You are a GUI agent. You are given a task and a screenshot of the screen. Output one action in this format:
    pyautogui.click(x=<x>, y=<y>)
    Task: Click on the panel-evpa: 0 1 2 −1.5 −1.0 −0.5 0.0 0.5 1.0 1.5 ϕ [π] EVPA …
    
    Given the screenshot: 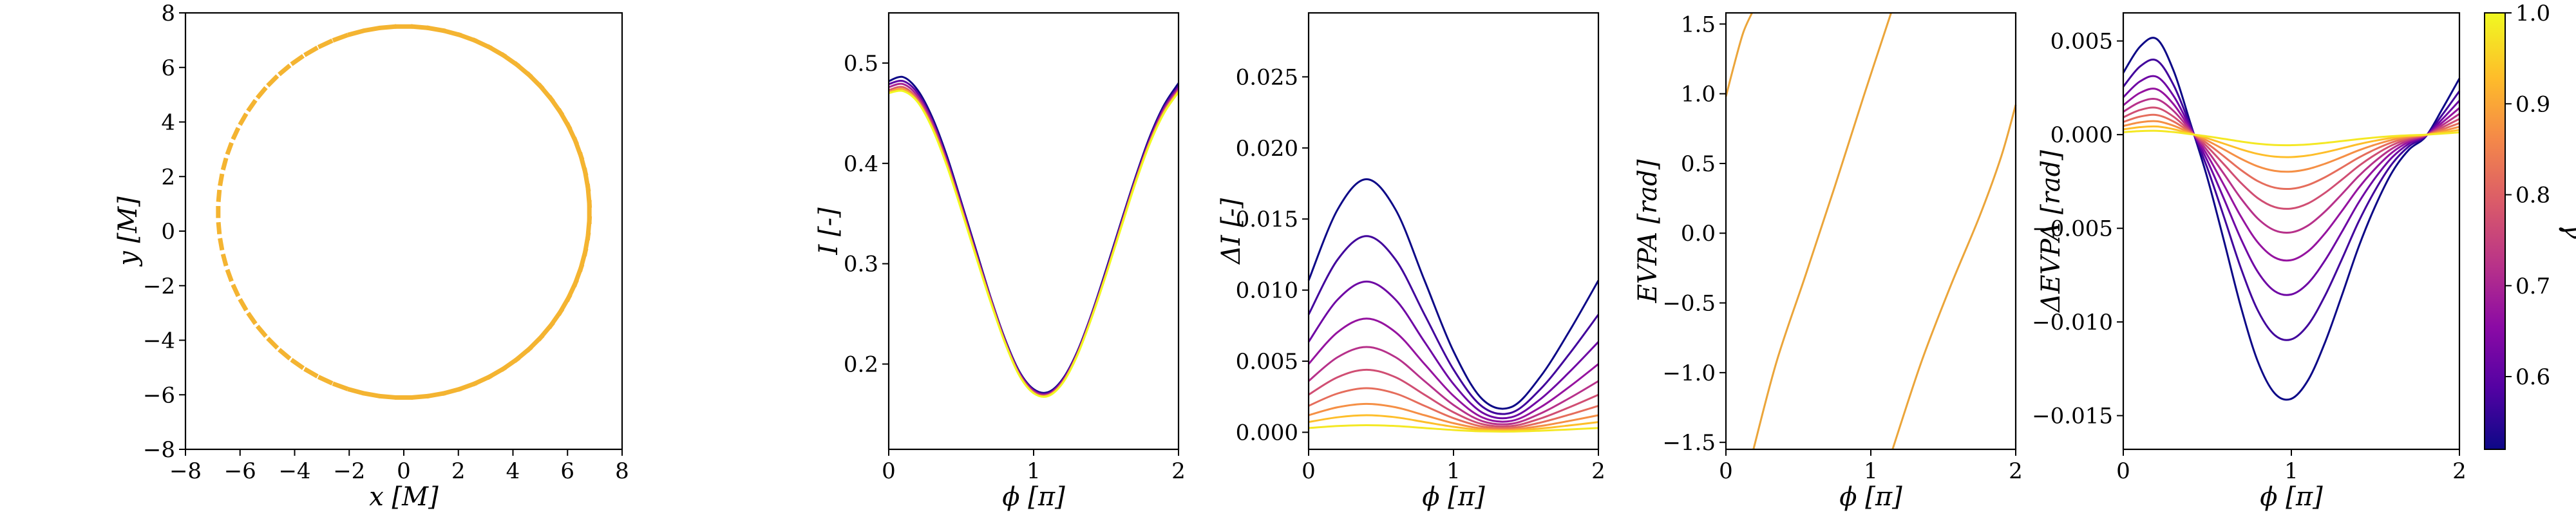 What is the action you would take?
    pyautogui.click(x=1828, y=262)
    